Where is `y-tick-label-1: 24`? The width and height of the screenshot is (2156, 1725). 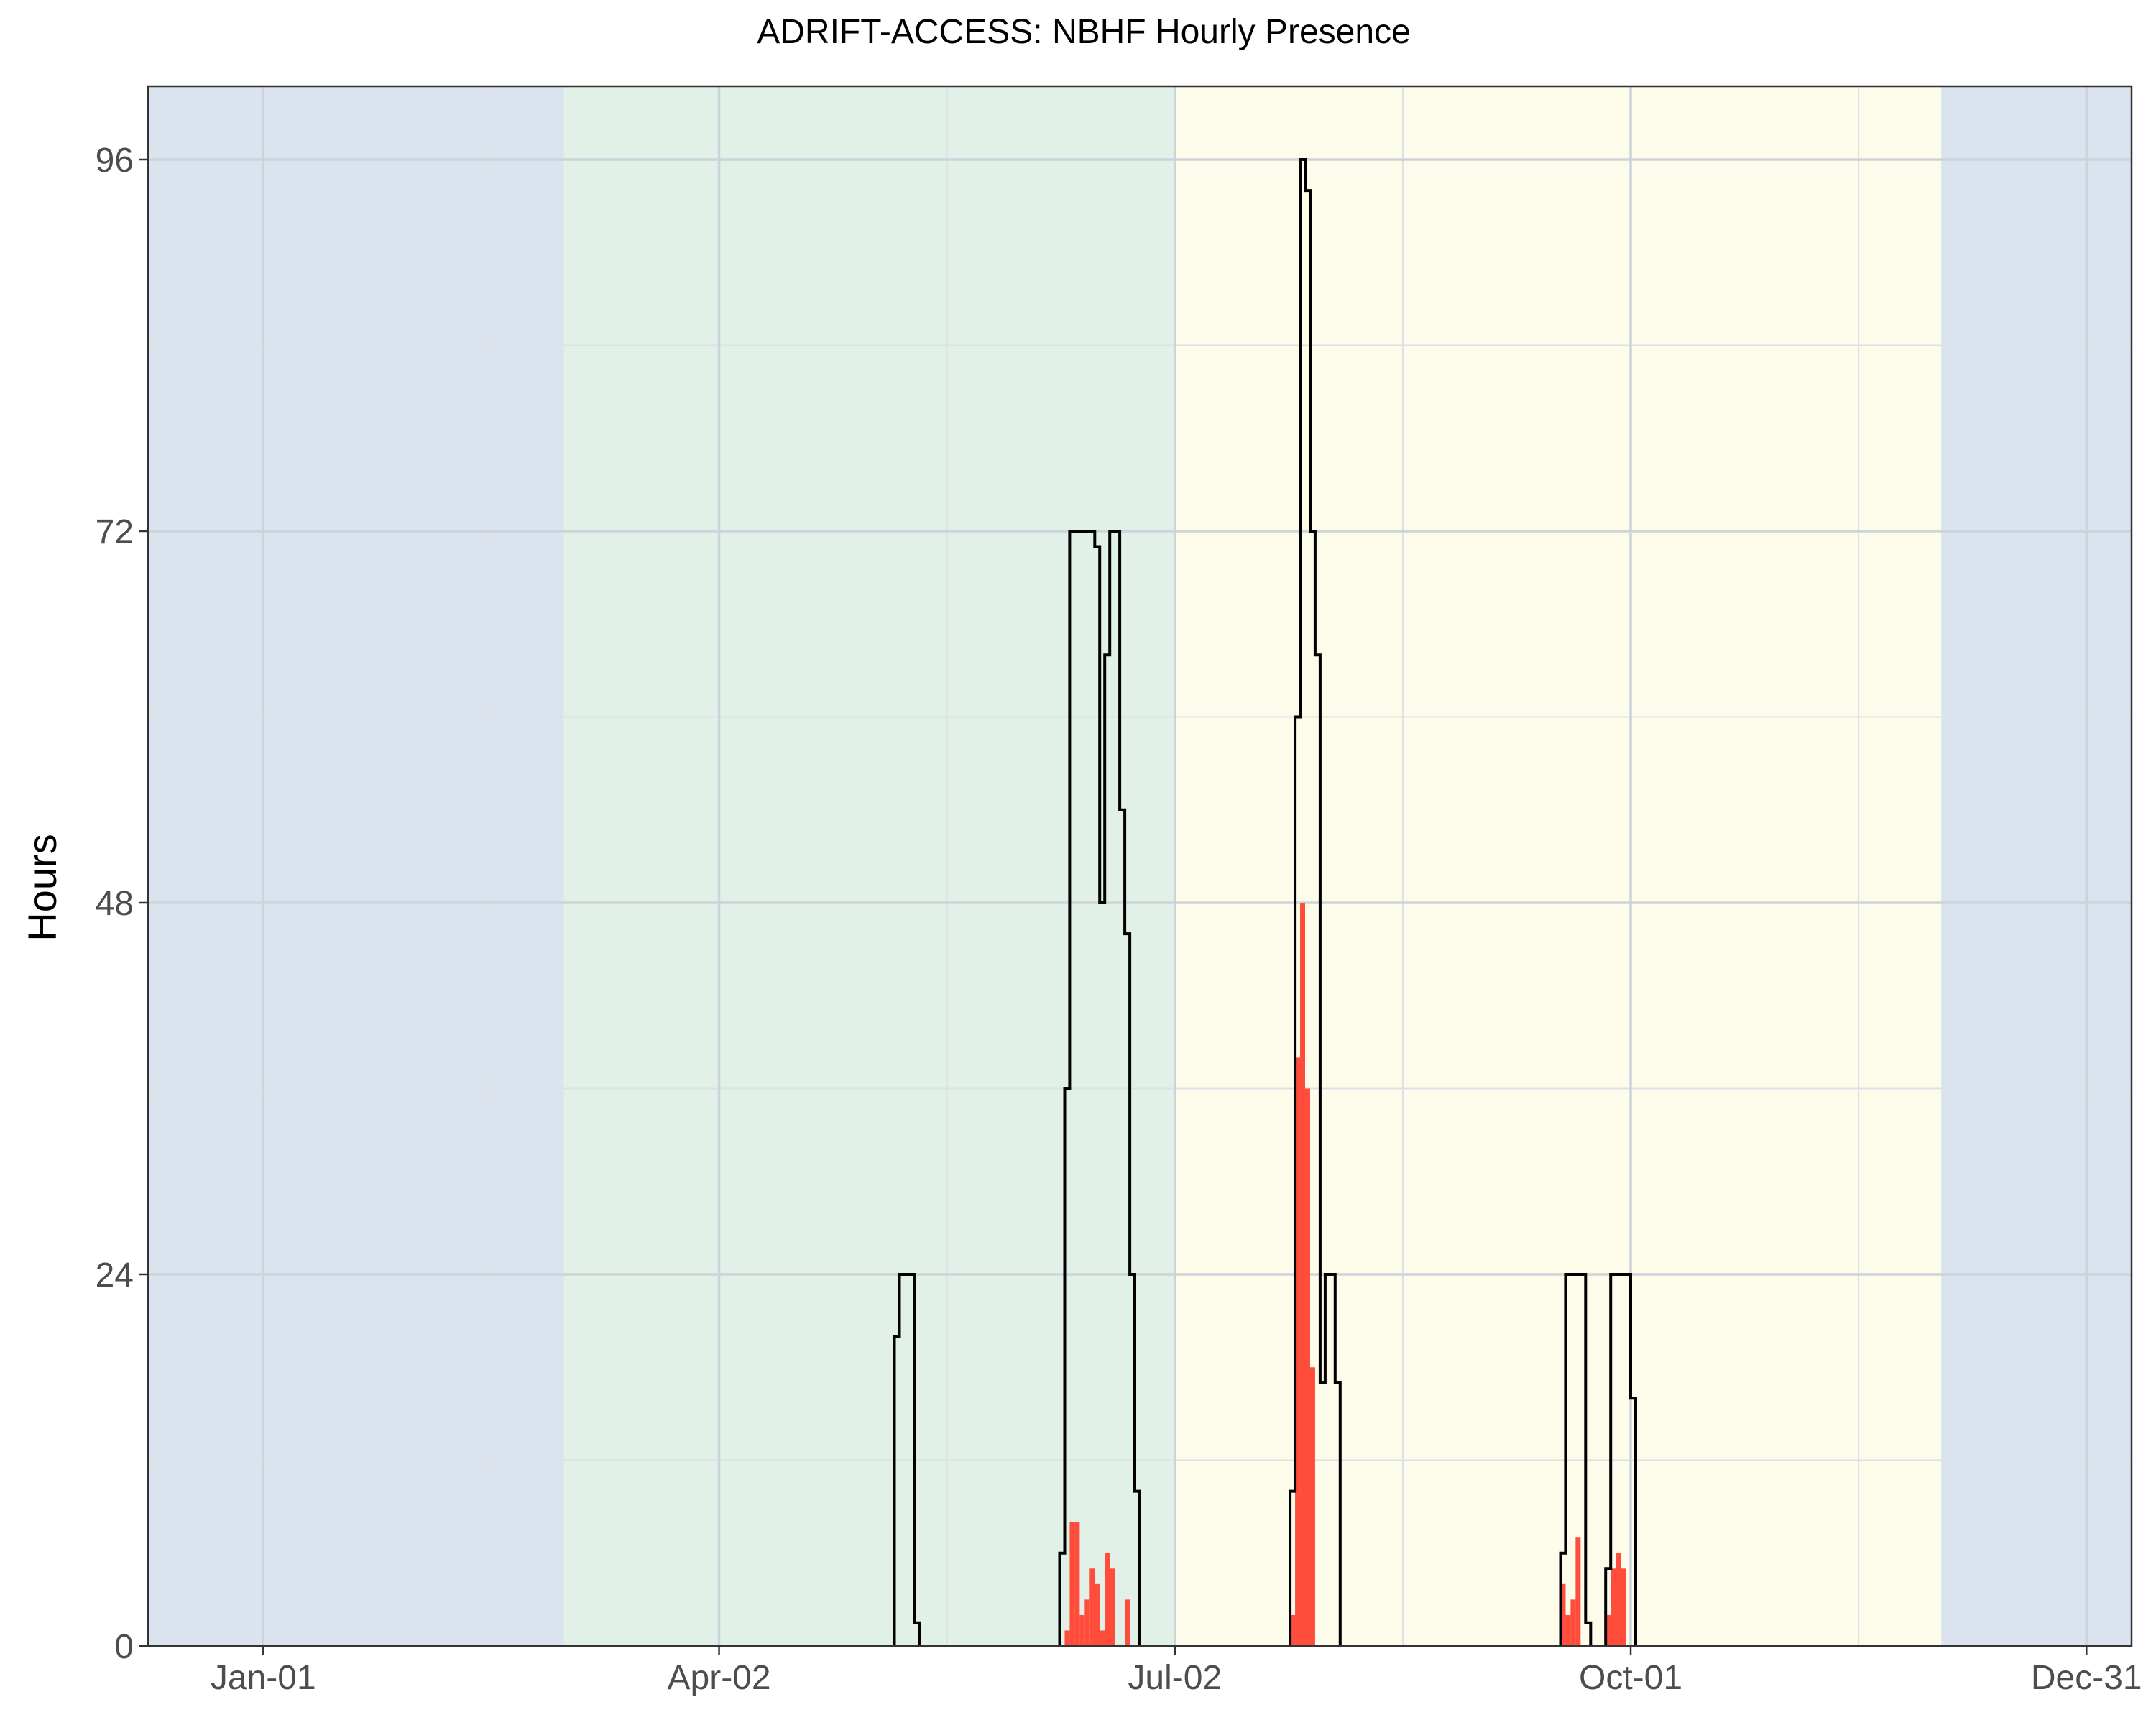 y-tick-label-1: 24 is located at coordinates (115, 1275).